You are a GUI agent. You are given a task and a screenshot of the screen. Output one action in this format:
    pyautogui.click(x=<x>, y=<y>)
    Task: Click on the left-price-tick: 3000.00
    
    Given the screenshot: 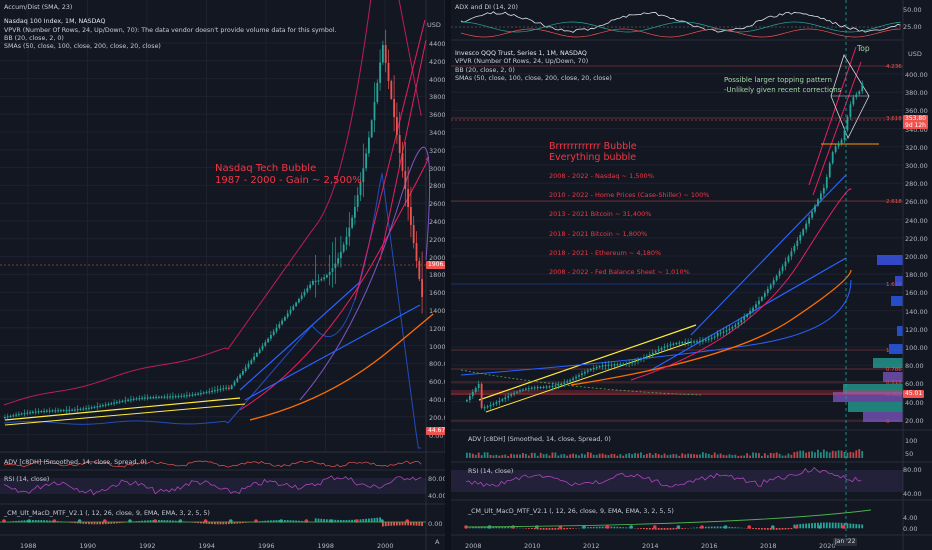 What is the action you would take?
    pyautogui.click(x=437, y=168)
    